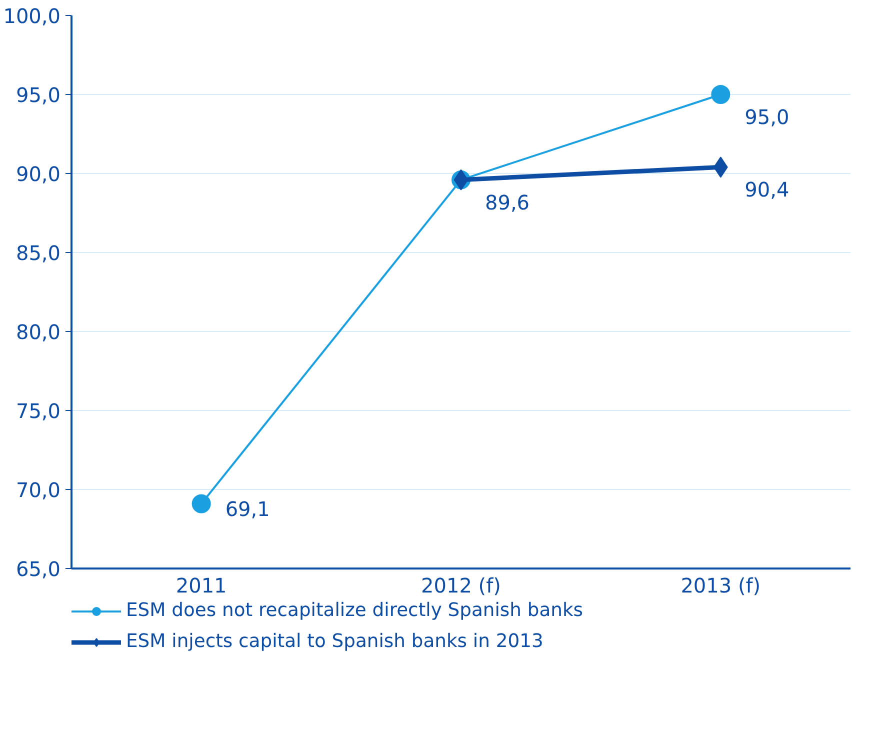 Image resolution: width=879 pixels, height=734 pixels. What do you see at coordinates (355, 610) in the screenshot?
I see `legend-label: ESM does not recapitalize directly Spanish banks` at bounding box center [355, 610].